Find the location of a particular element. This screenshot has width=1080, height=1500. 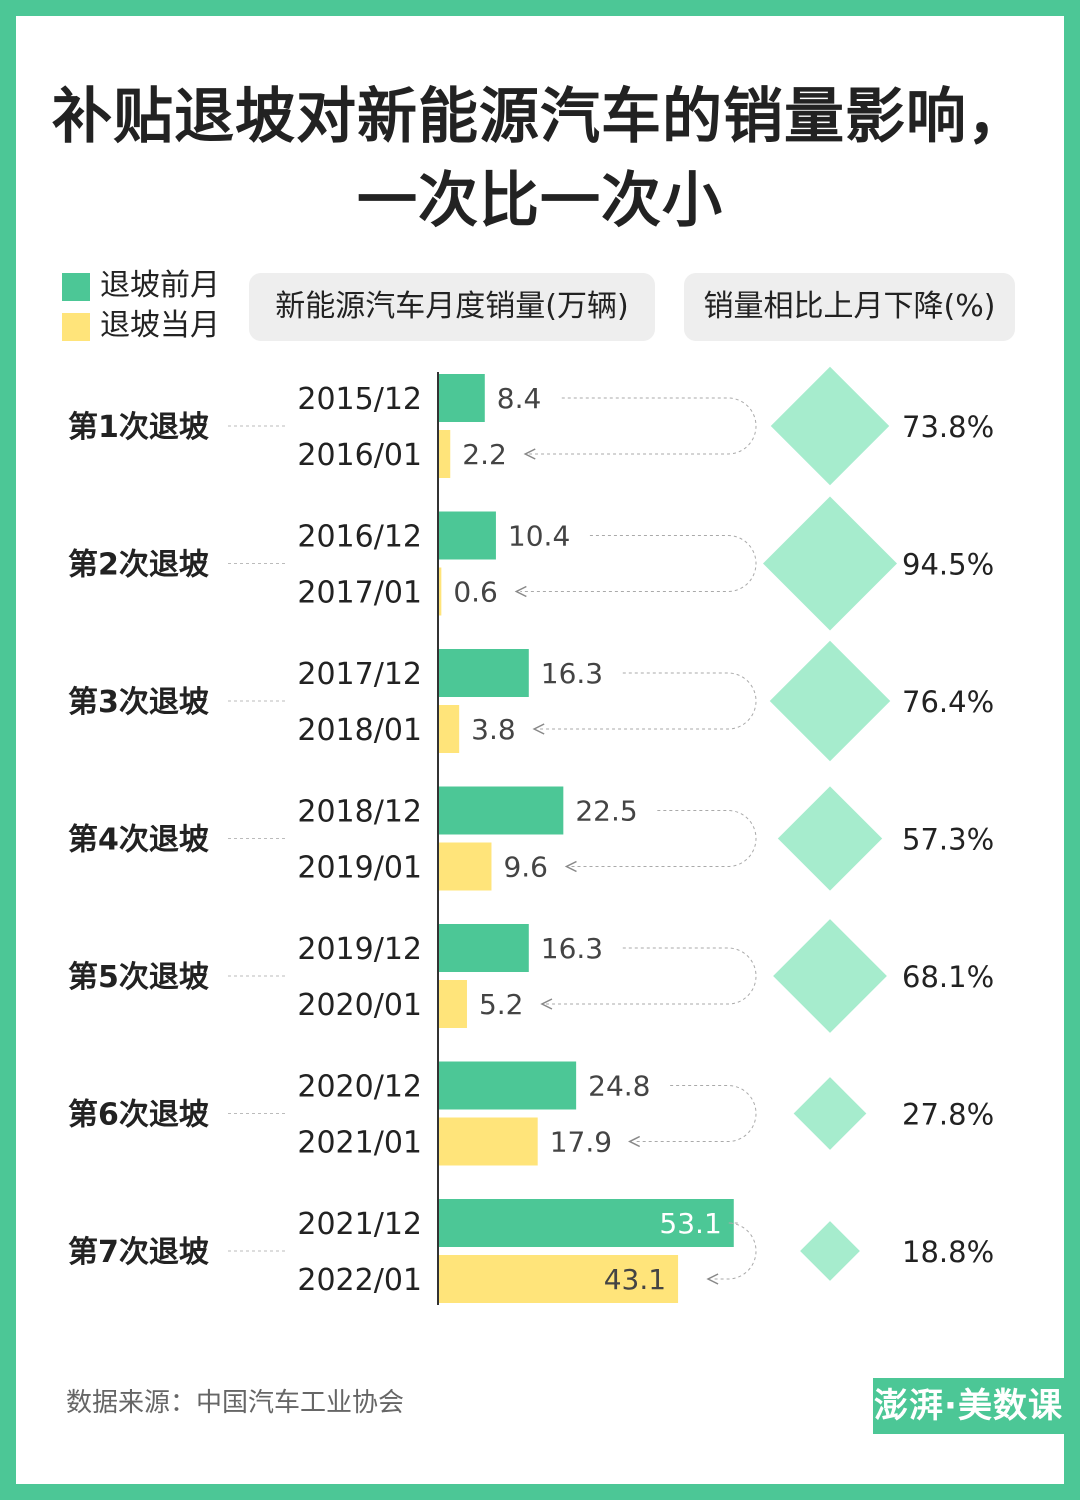

group-label: 第6次退坡 is located at coordinates (138, 1115).